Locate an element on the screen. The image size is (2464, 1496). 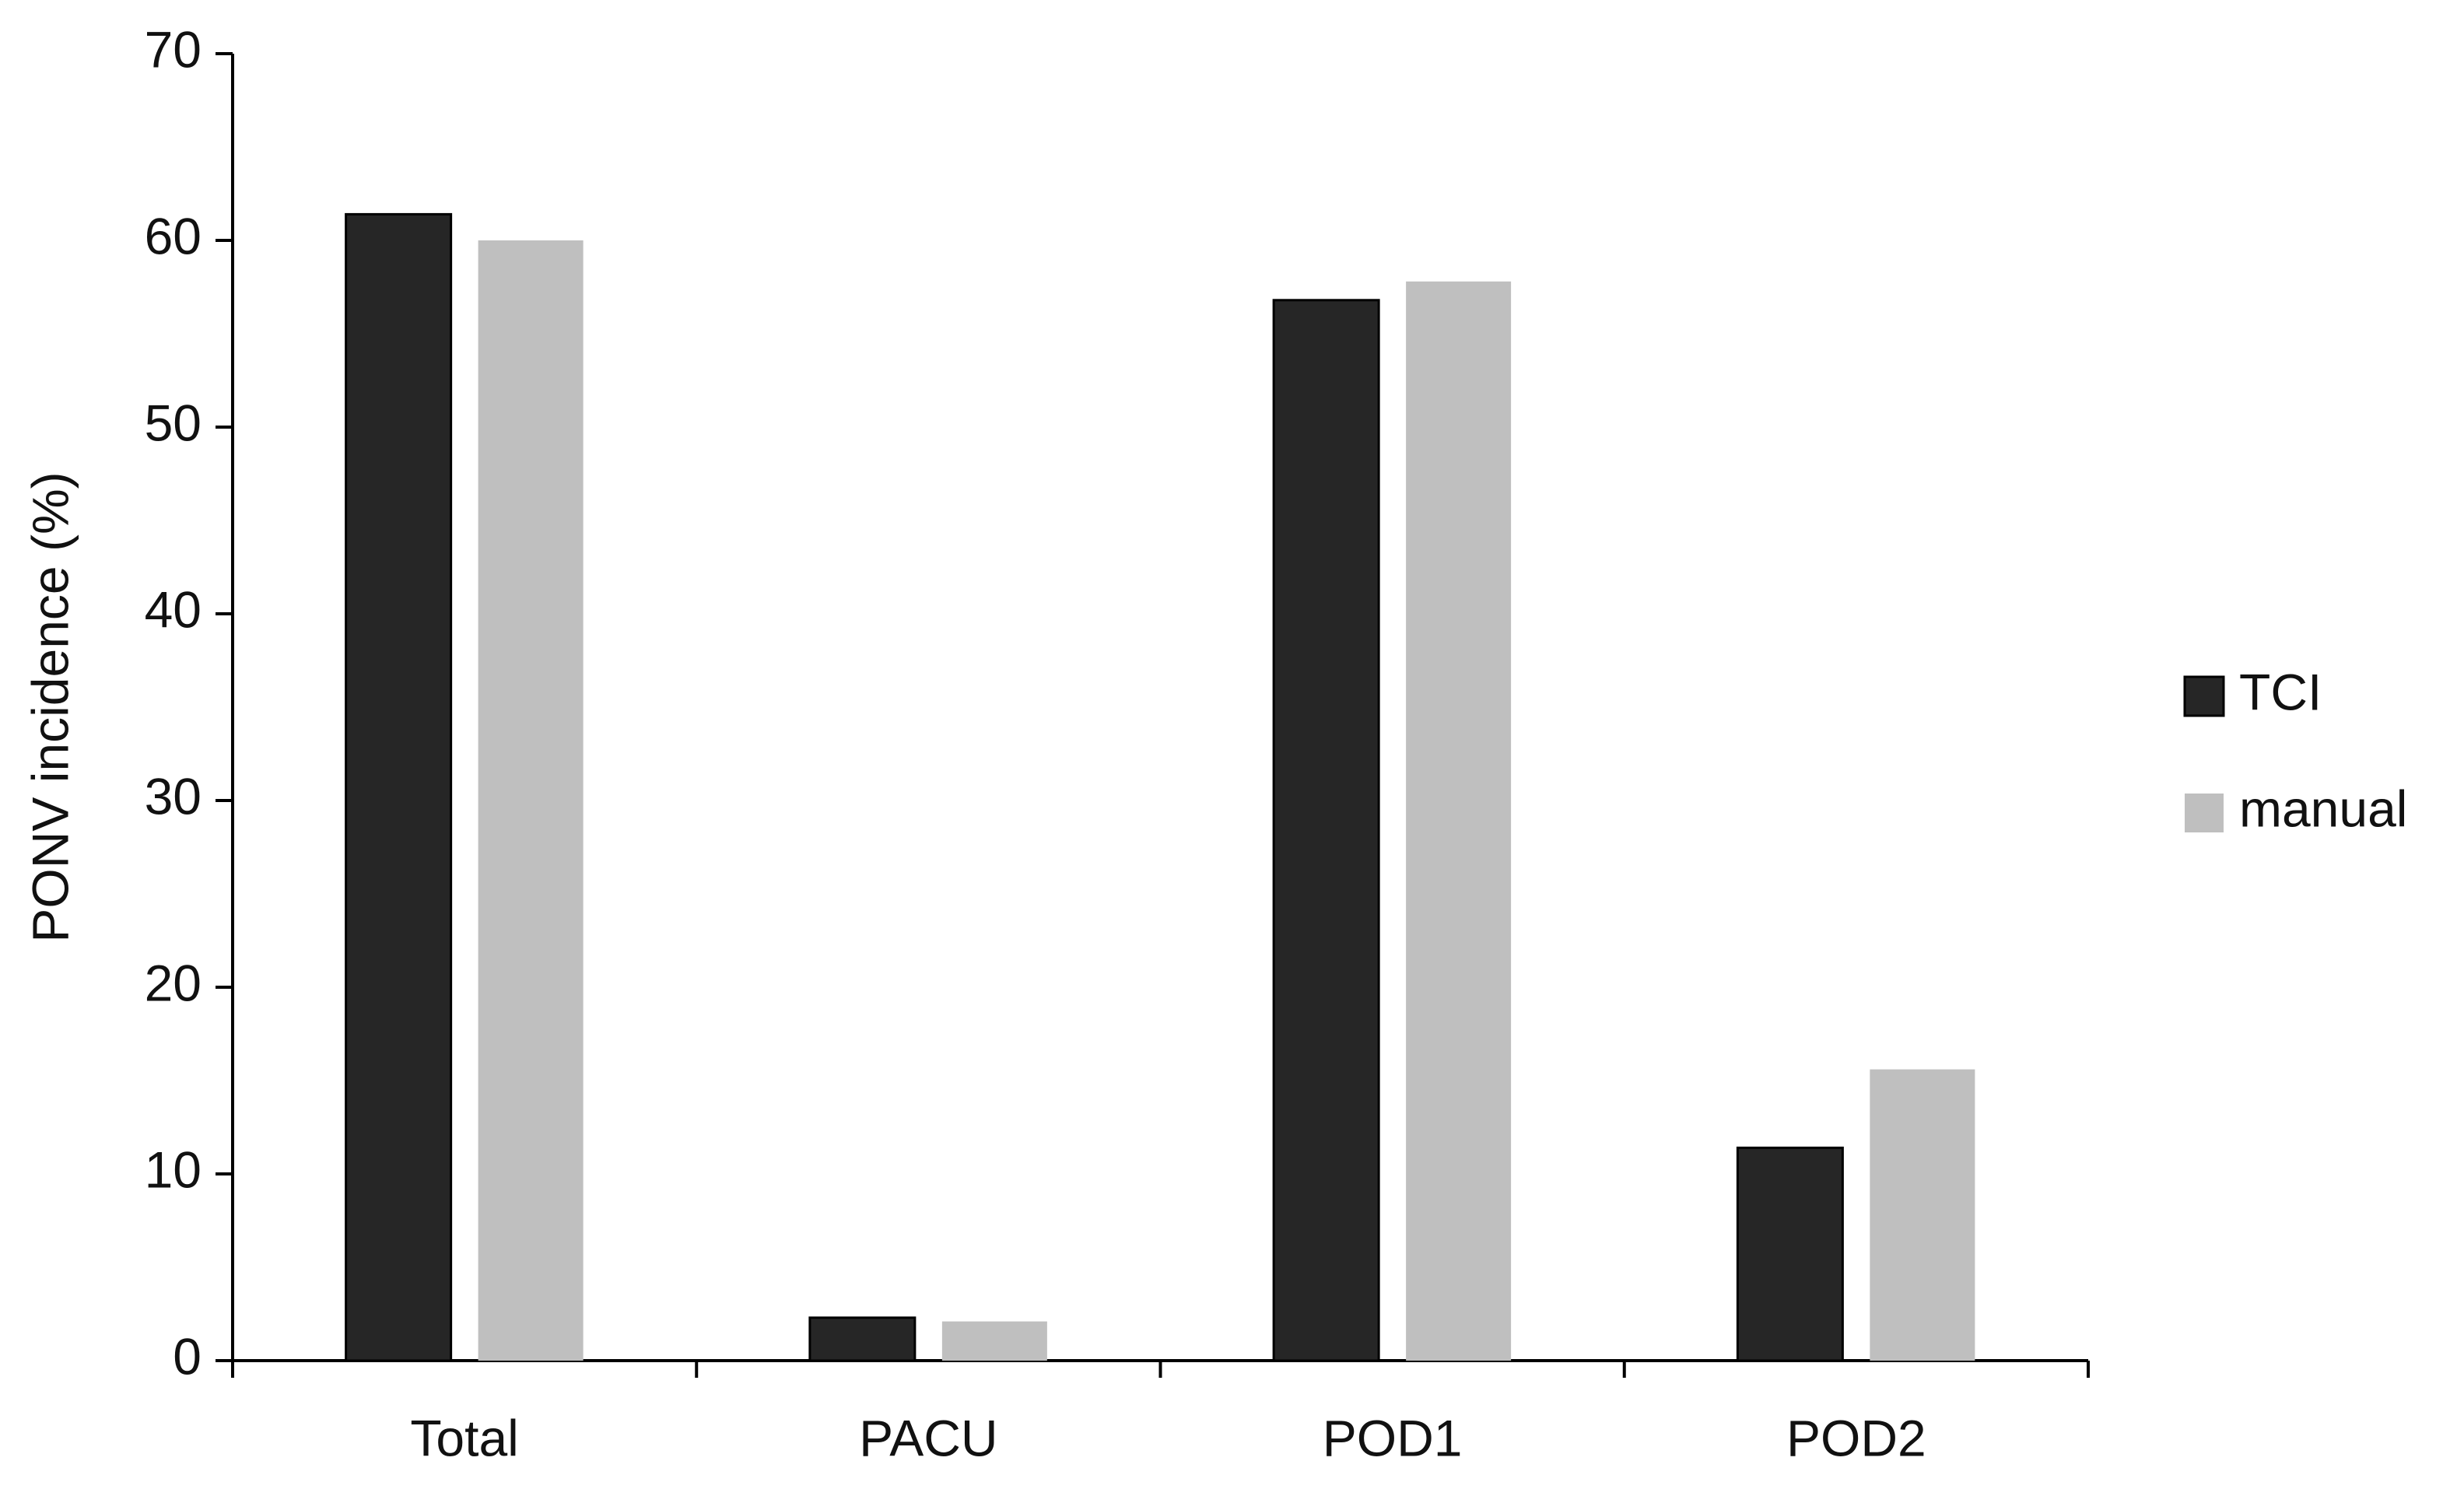
y-axis-label: PONV incidence (%) is located at coordinates (50, 707).